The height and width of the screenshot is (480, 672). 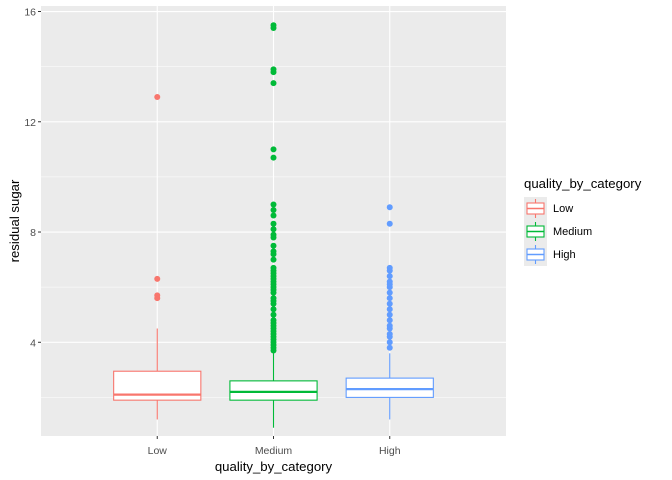 I want to click on legend-entry-high: High, so click(x=582, y=254).